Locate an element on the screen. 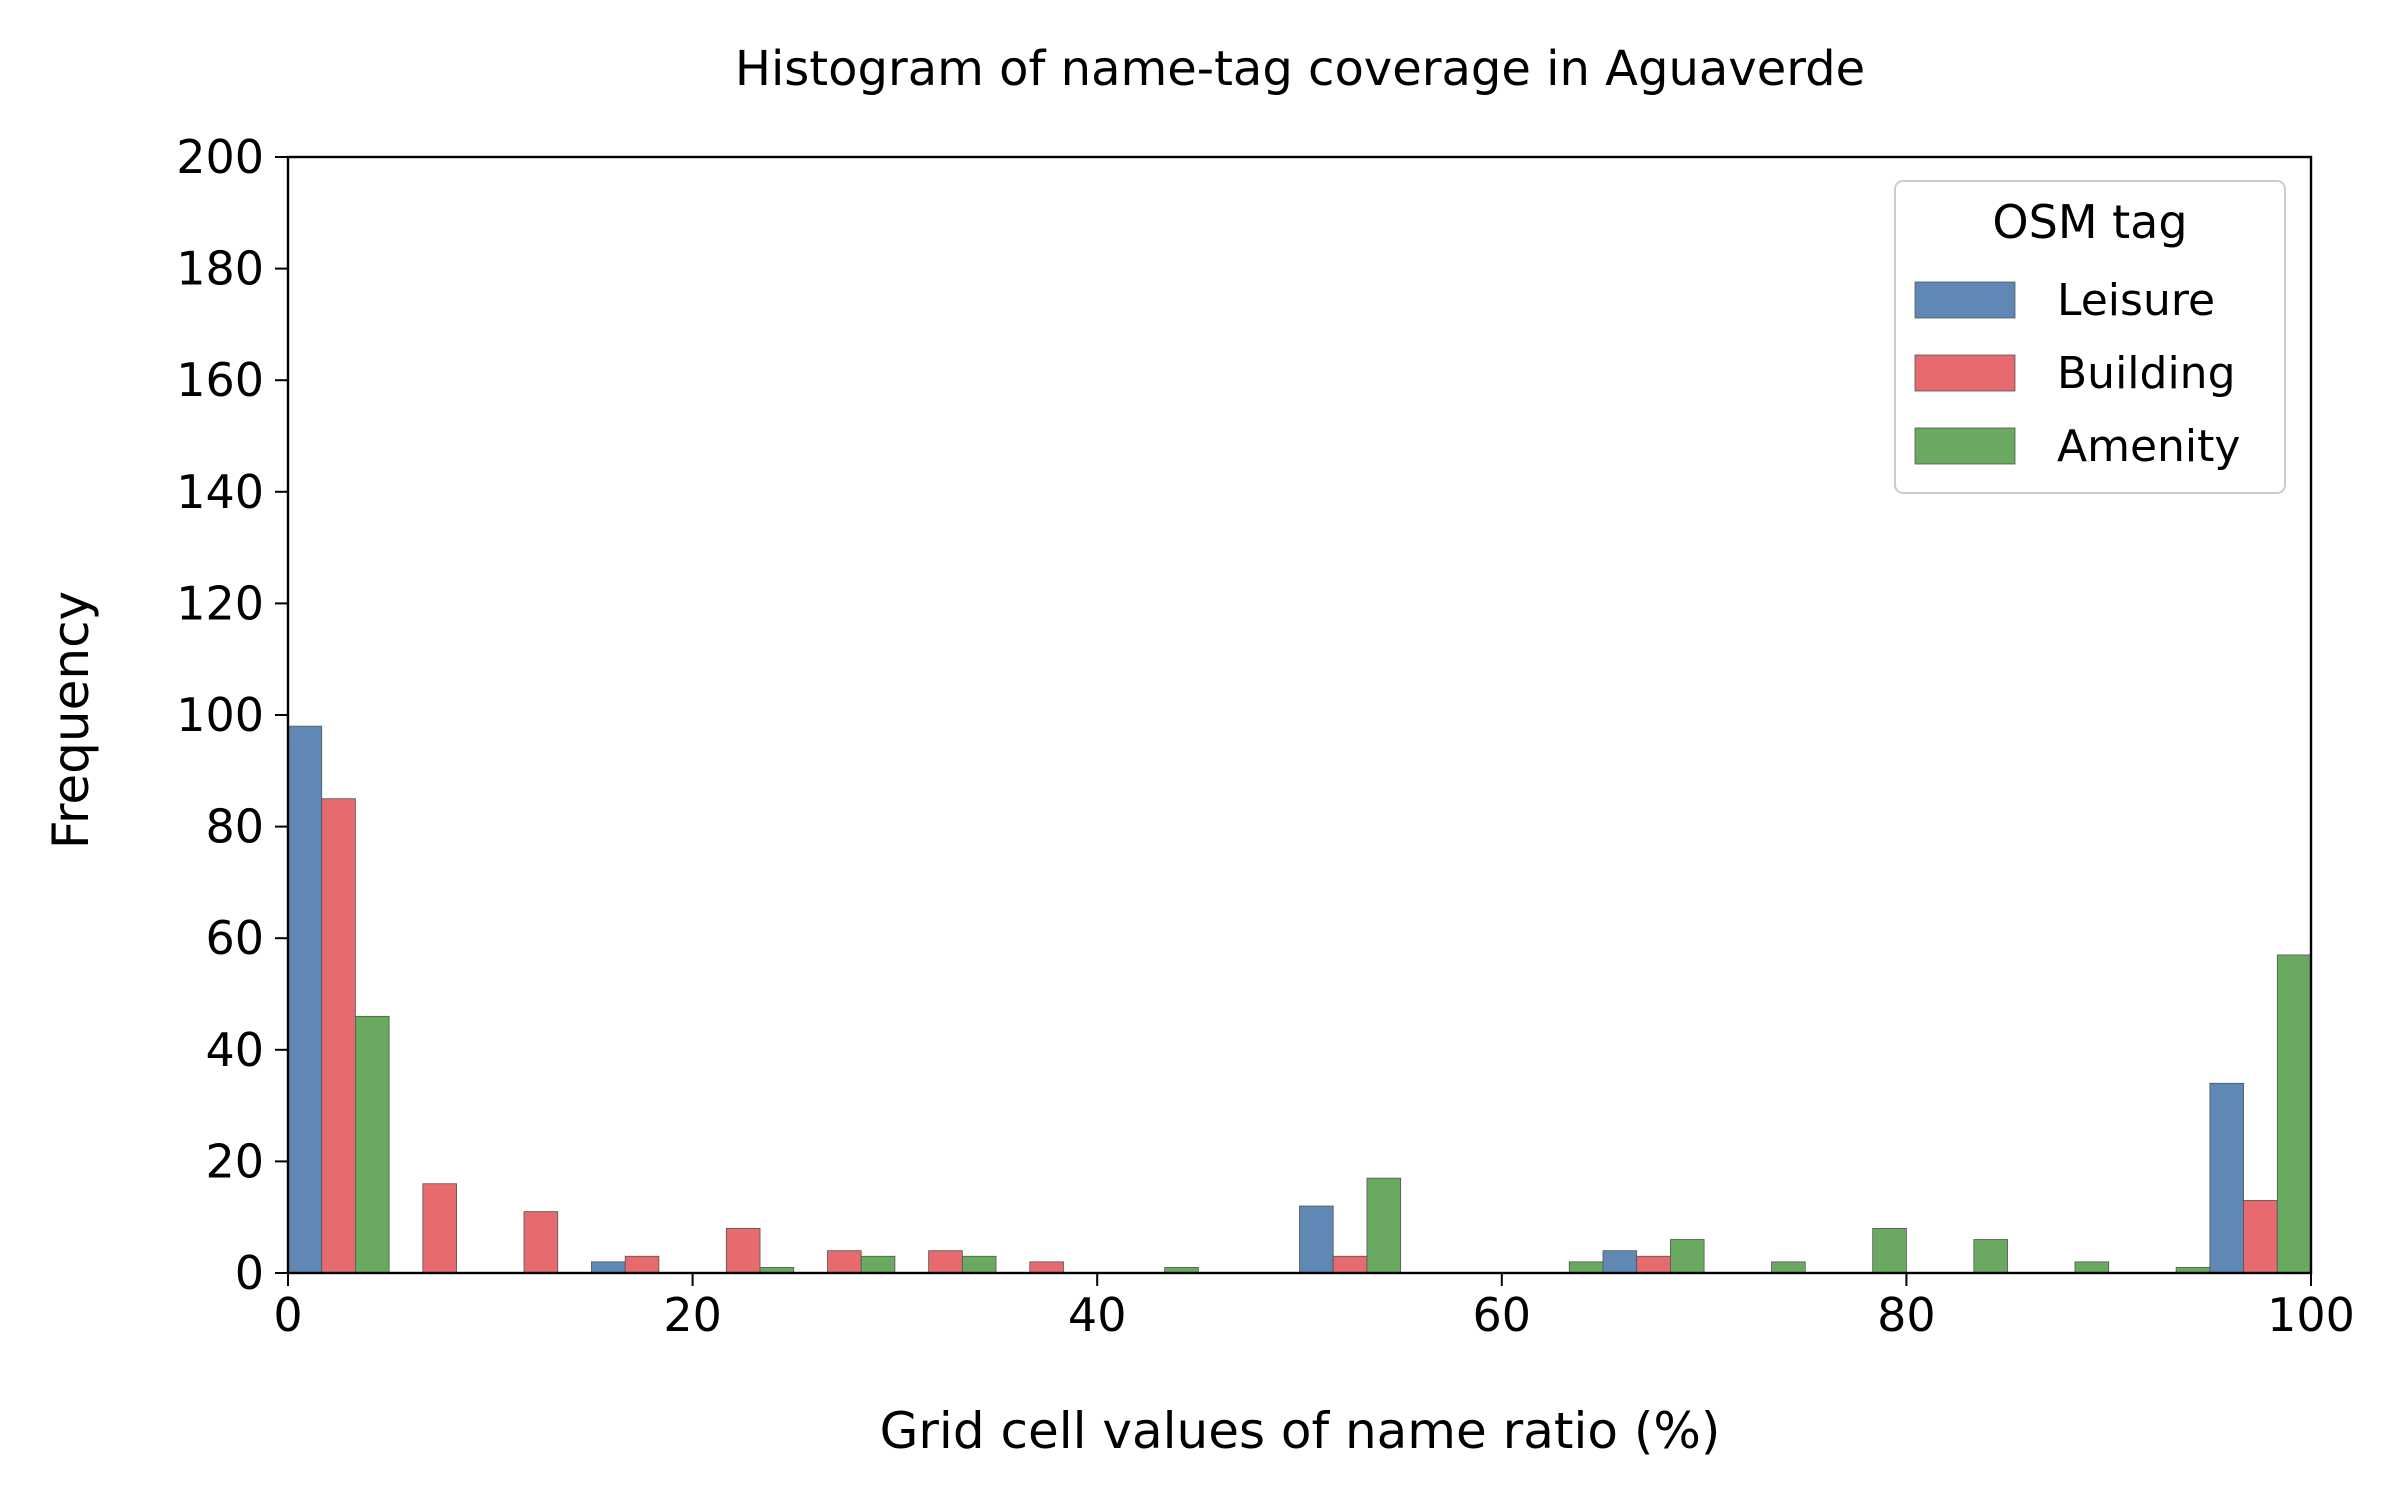 This screenshot has width=2400, height=1500. legend-swatch-amenity is located at coordinates (1965, 446).